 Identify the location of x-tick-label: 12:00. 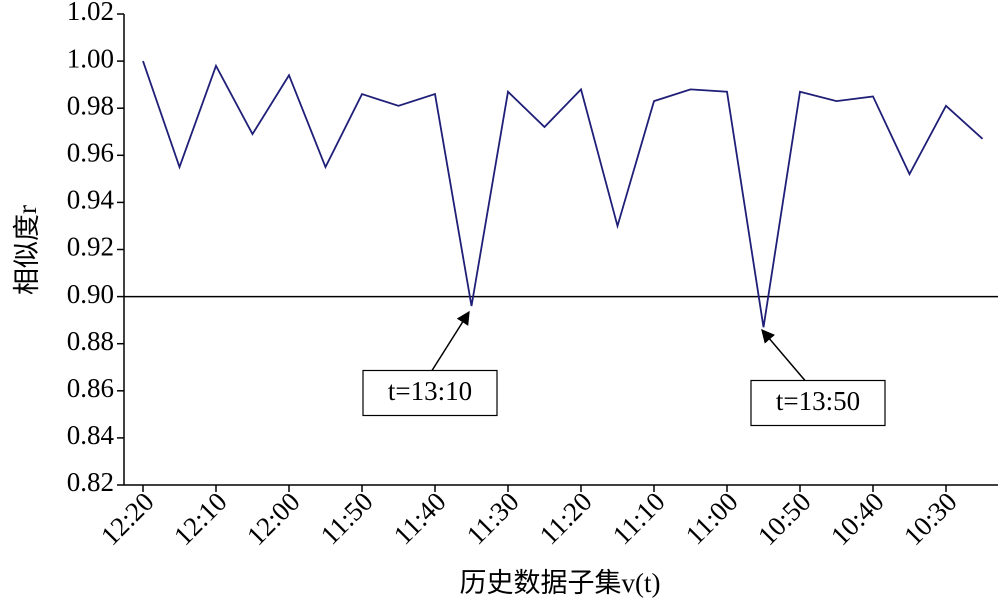
(273, 518).